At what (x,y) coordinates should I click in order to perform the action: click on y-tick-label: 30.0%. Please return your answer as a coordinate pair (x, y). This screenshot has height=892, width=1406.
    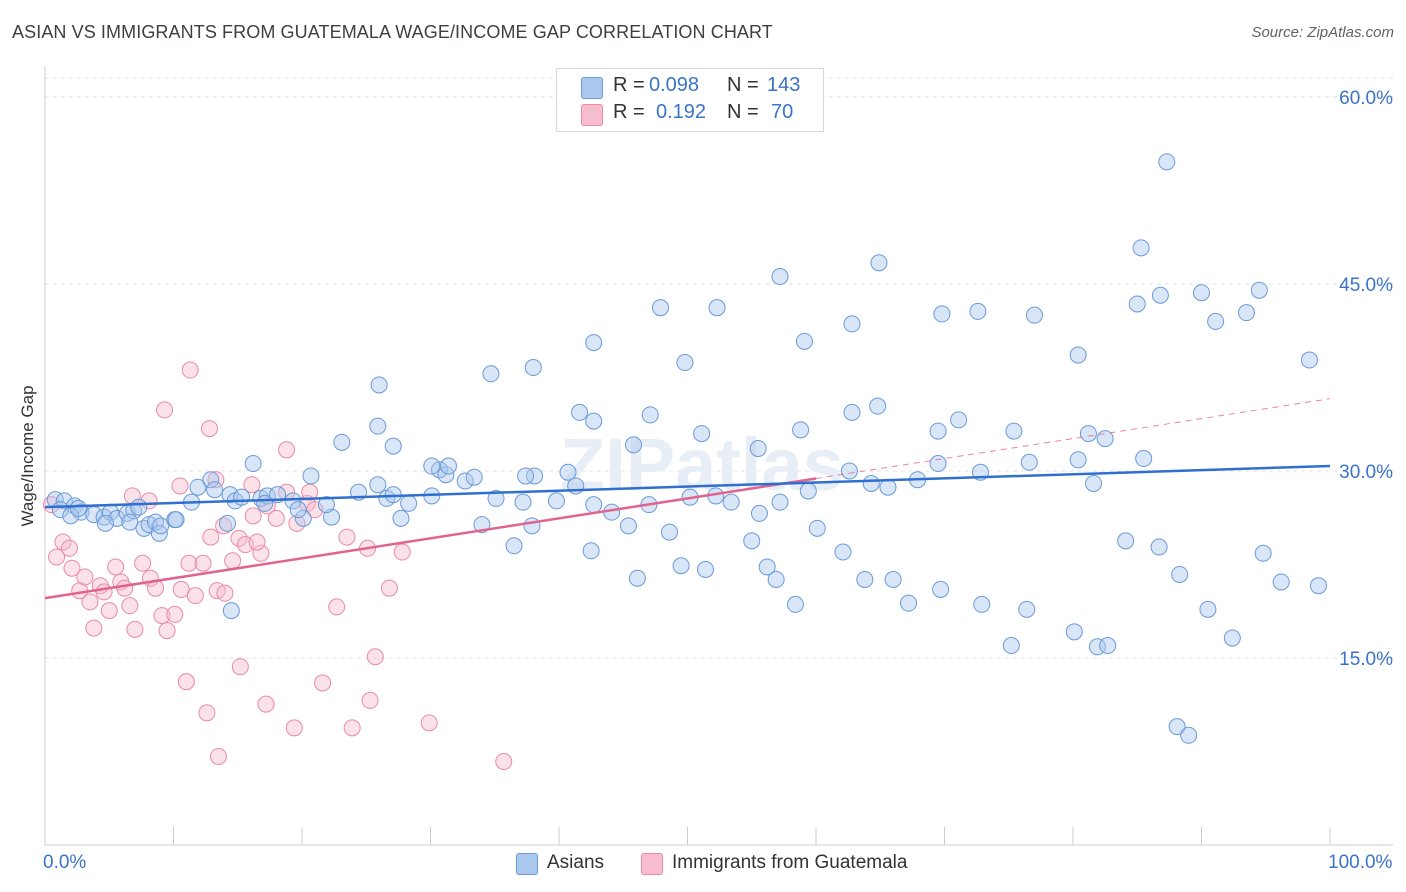
    Looking at the image, I should click on (1366, 472).